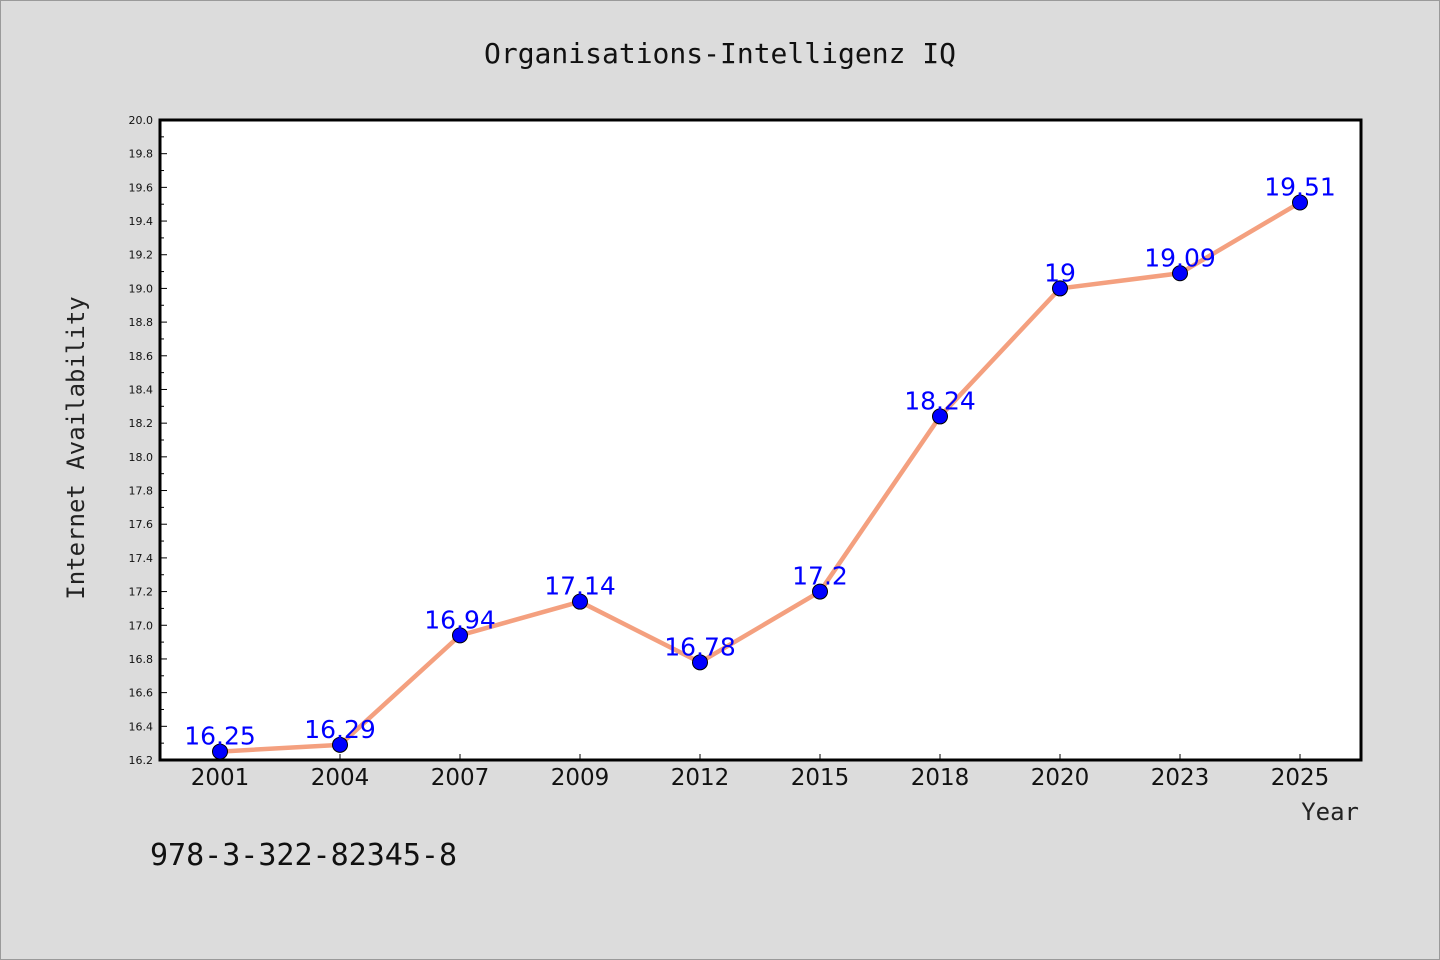 The width and height of the screenshot is (1440, 960). I want to click on data-label: 18.24, so click(940, 400).